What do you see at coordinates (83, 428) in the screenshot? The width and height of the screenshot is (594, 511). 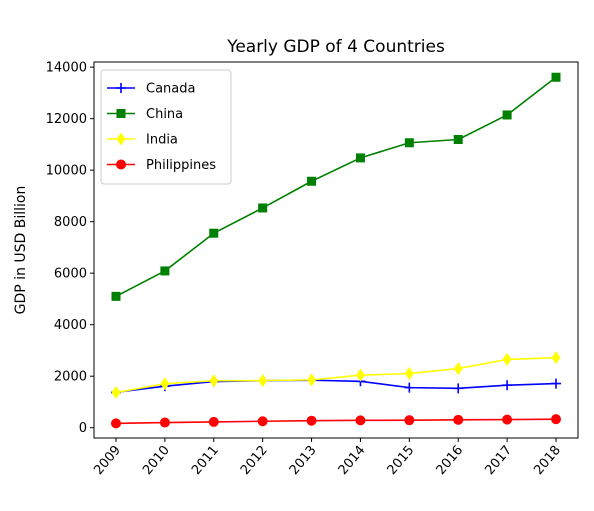 I see `y-tick-label: 0` at bounding box center [83, 428].